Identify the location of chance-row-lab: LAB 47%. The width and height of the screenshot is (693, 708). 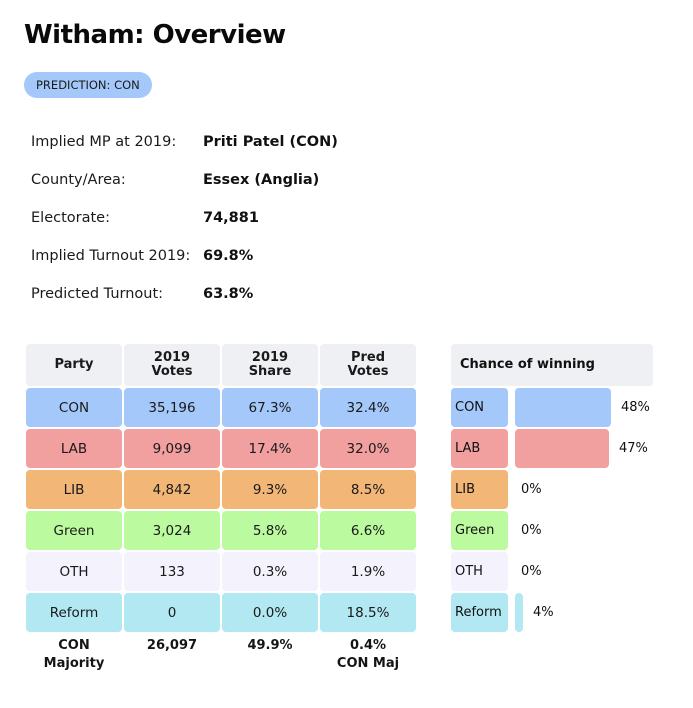
(552, 448).